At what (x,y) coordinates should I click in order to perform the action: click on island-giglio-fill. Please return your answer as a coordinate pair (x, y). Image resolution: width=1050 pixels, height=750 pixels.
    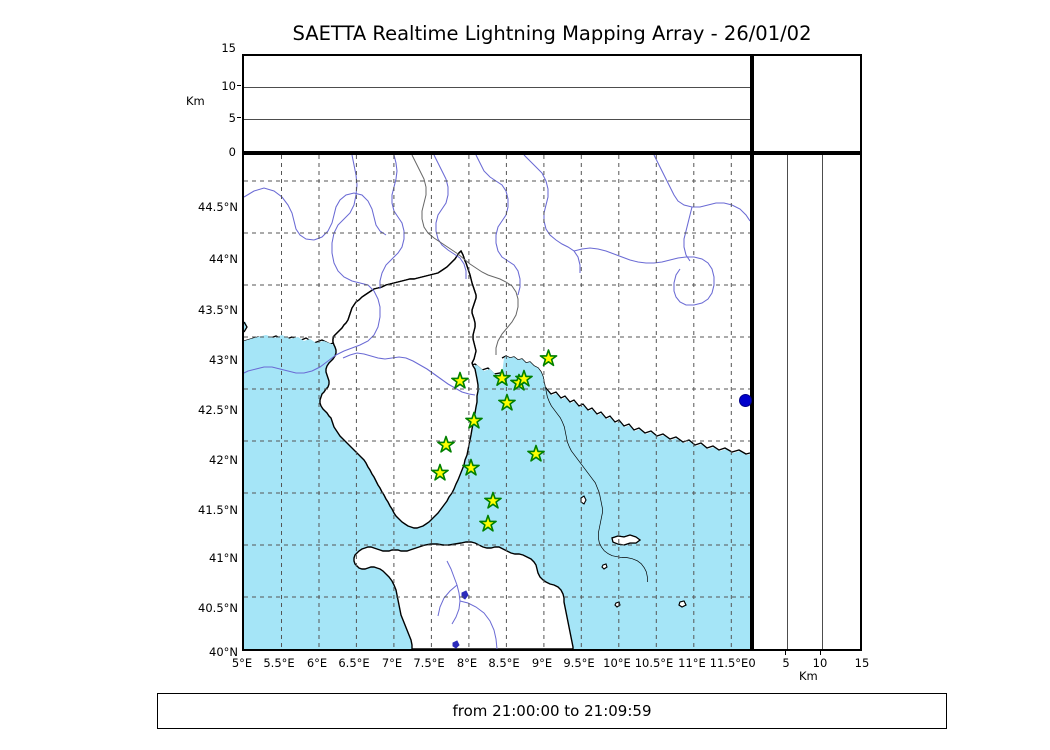
    Looking at the image, I should click on (682, 604).